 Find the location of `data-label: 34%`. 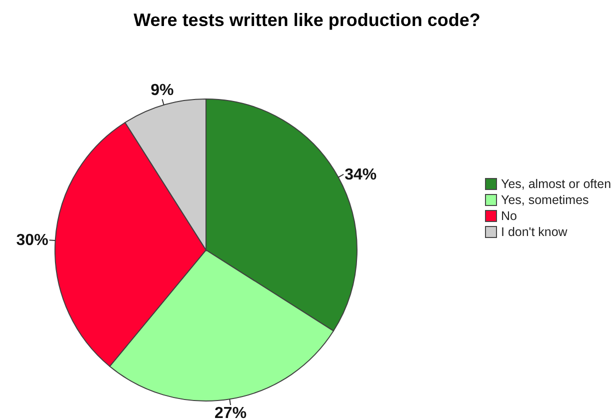

data-label: 34% is located at coordinates (360, 175).